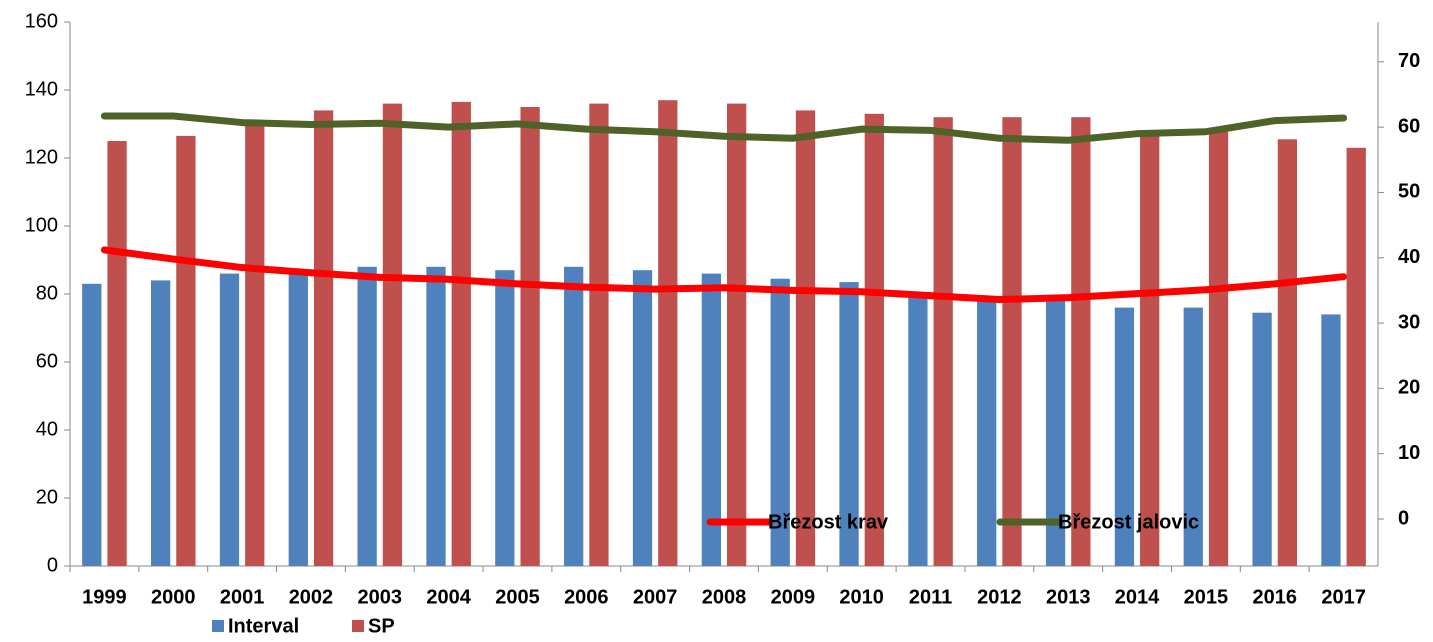  What do you see at coordinates (828, 522) in the screenshot?
I see `legend-label: Březost krav` at bounding box center [828, 522].